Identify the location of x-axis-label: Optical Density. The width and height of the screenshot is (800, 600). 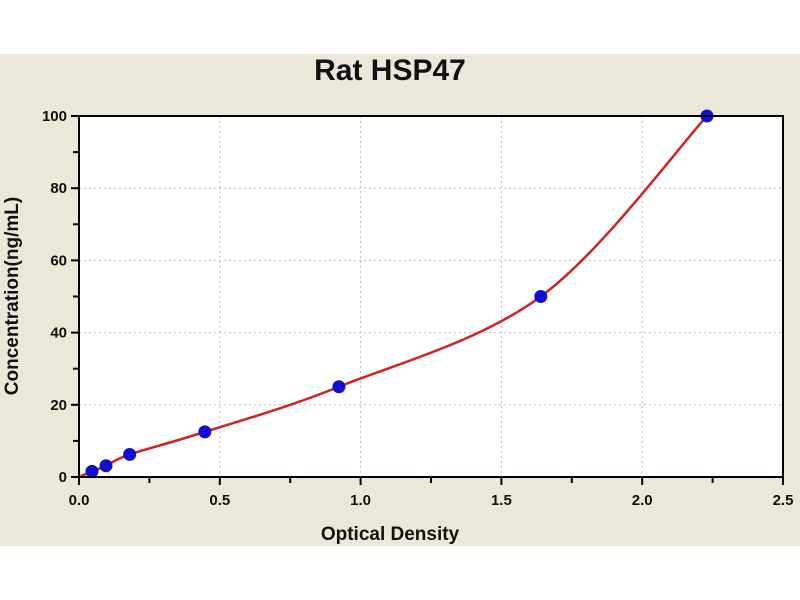
(390, 534).